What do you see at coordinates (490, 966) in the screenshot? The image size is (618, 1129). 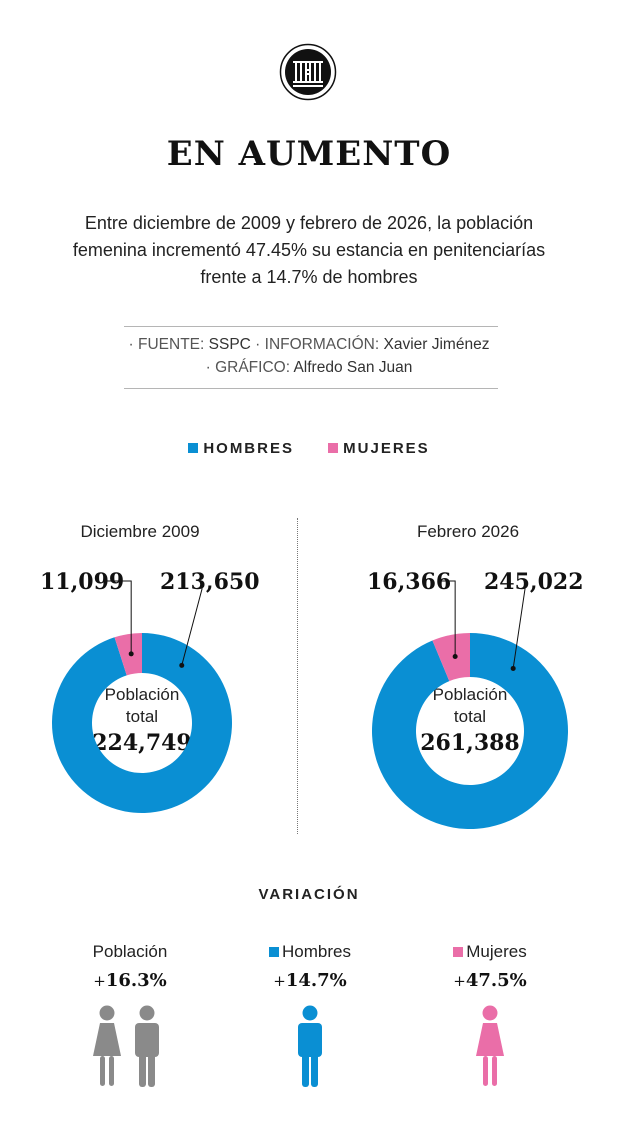 I see `variation-mujeres: Mujeres +47.5%` at bounding box center [490, 966].